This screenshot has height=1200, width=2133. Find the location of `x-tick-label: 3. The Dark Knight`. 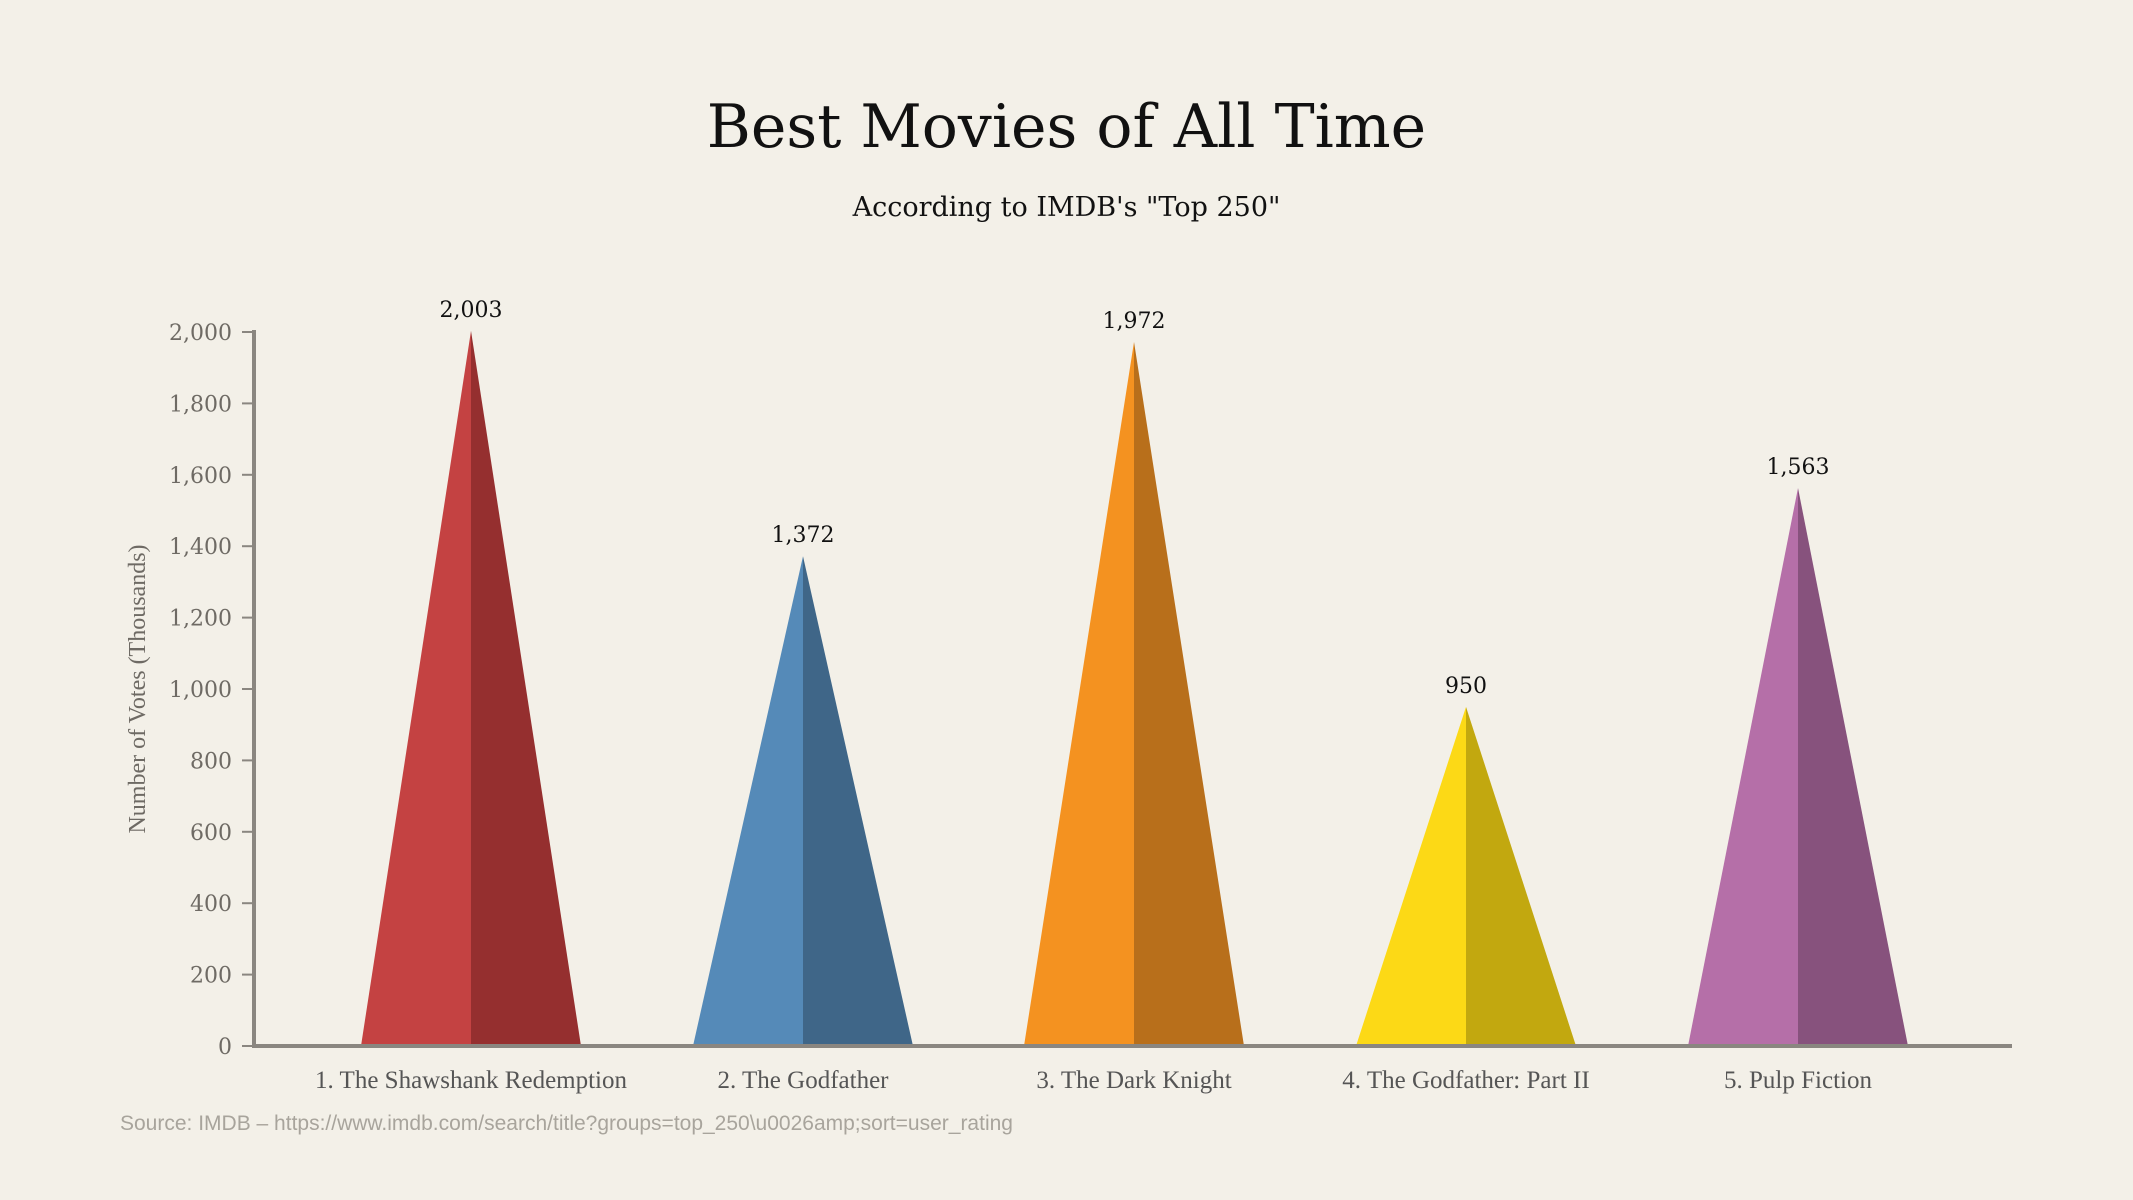

x-tick-label: 3. The Dark Knight is located at coordinates (1133, 1080).